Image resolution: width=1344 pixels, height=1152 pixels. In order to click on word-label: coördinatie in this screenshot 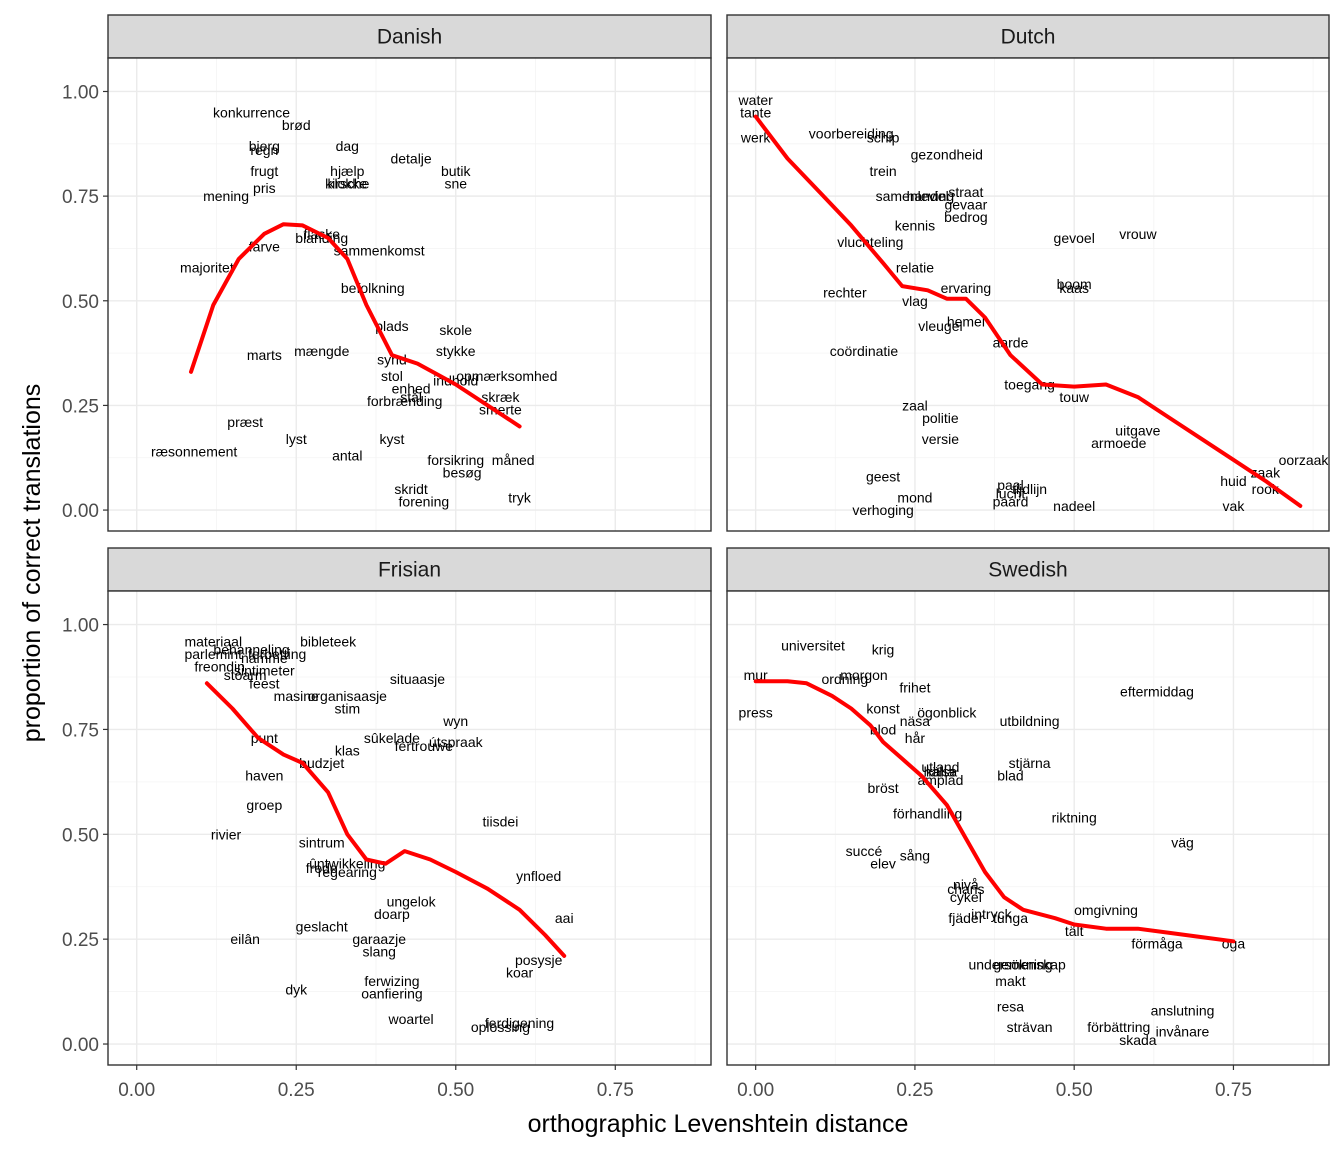, I will do `click(864, 351)`.